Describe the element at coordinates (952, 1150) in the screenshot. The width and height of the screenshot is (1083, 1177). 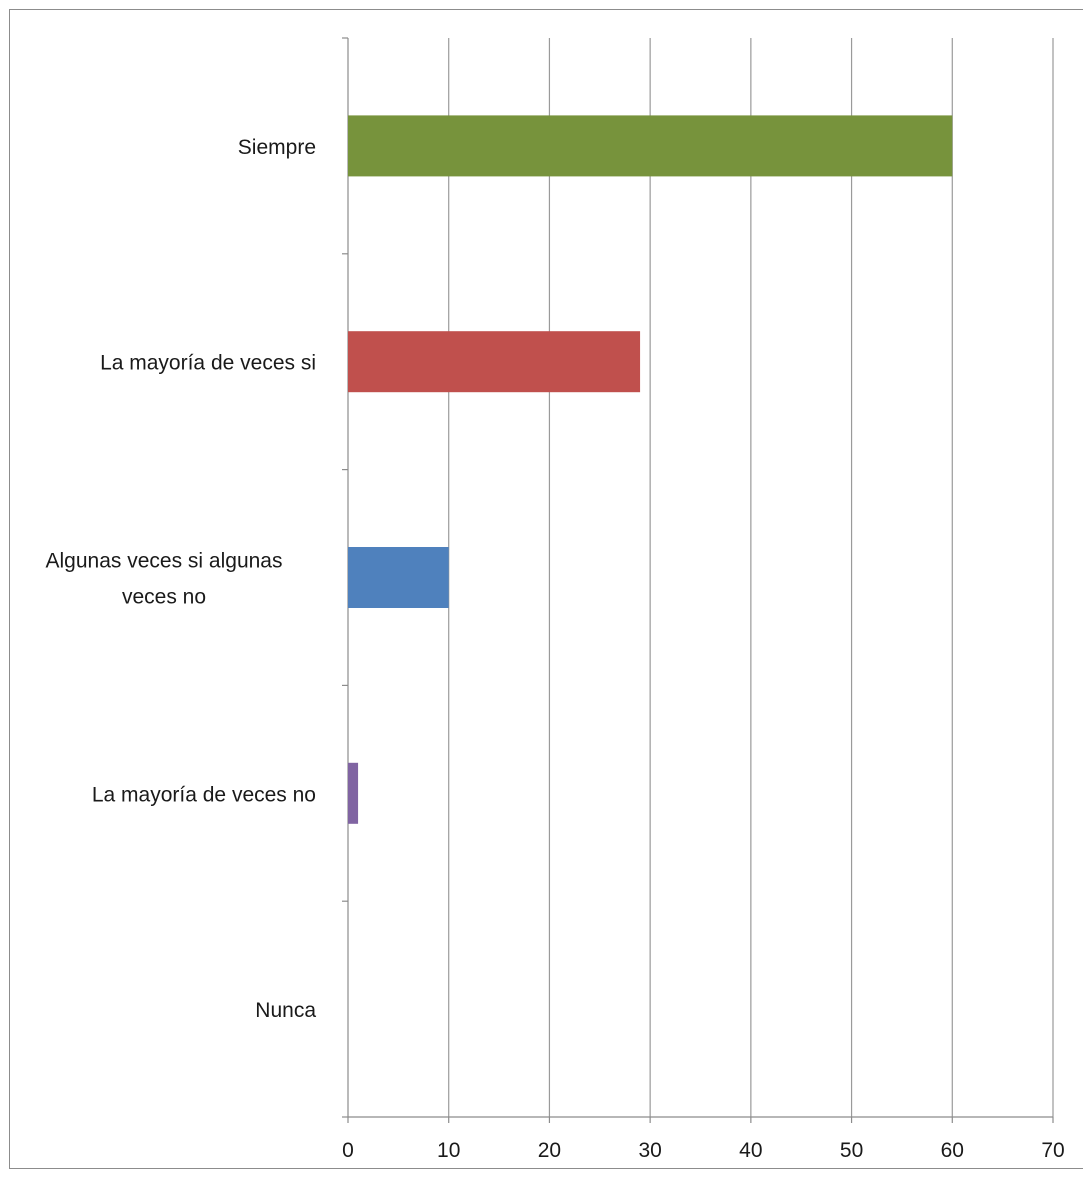
I see `x-tick-label: 60` at that location.